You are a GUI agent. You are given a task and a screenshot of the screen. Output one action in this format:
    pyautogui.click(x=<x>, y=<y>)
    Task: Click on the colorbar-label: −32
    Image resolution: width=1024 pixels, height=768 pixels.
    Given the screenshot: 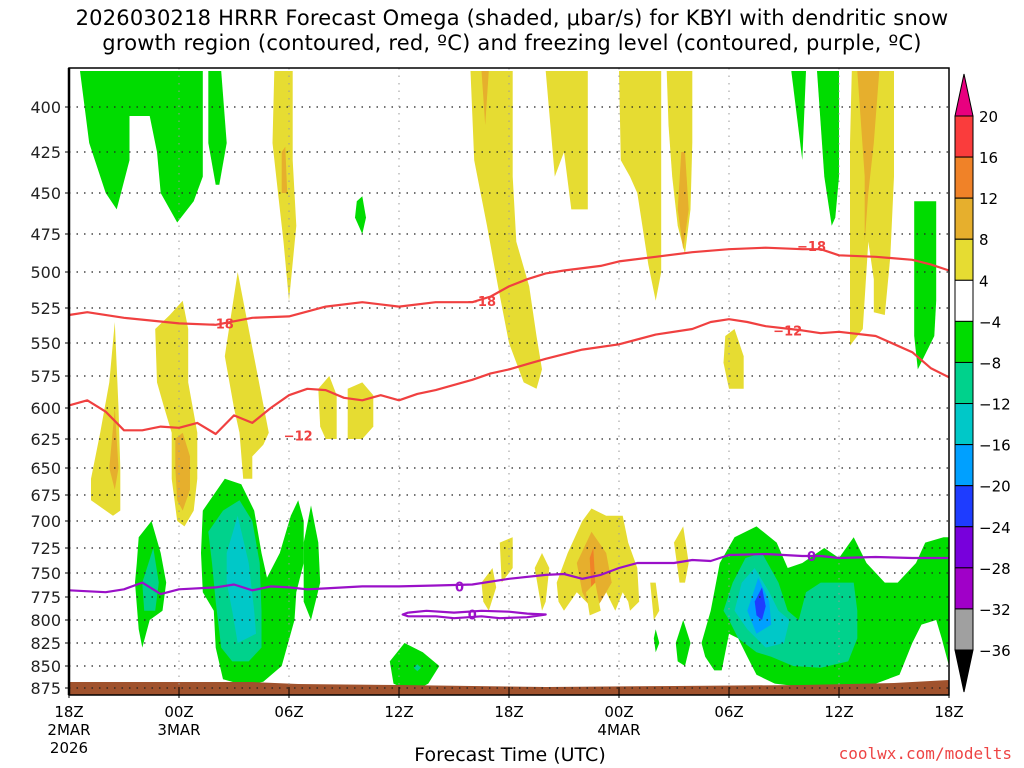 What is the action you would take?
    pyautogui.click(x=995, y=610)
    